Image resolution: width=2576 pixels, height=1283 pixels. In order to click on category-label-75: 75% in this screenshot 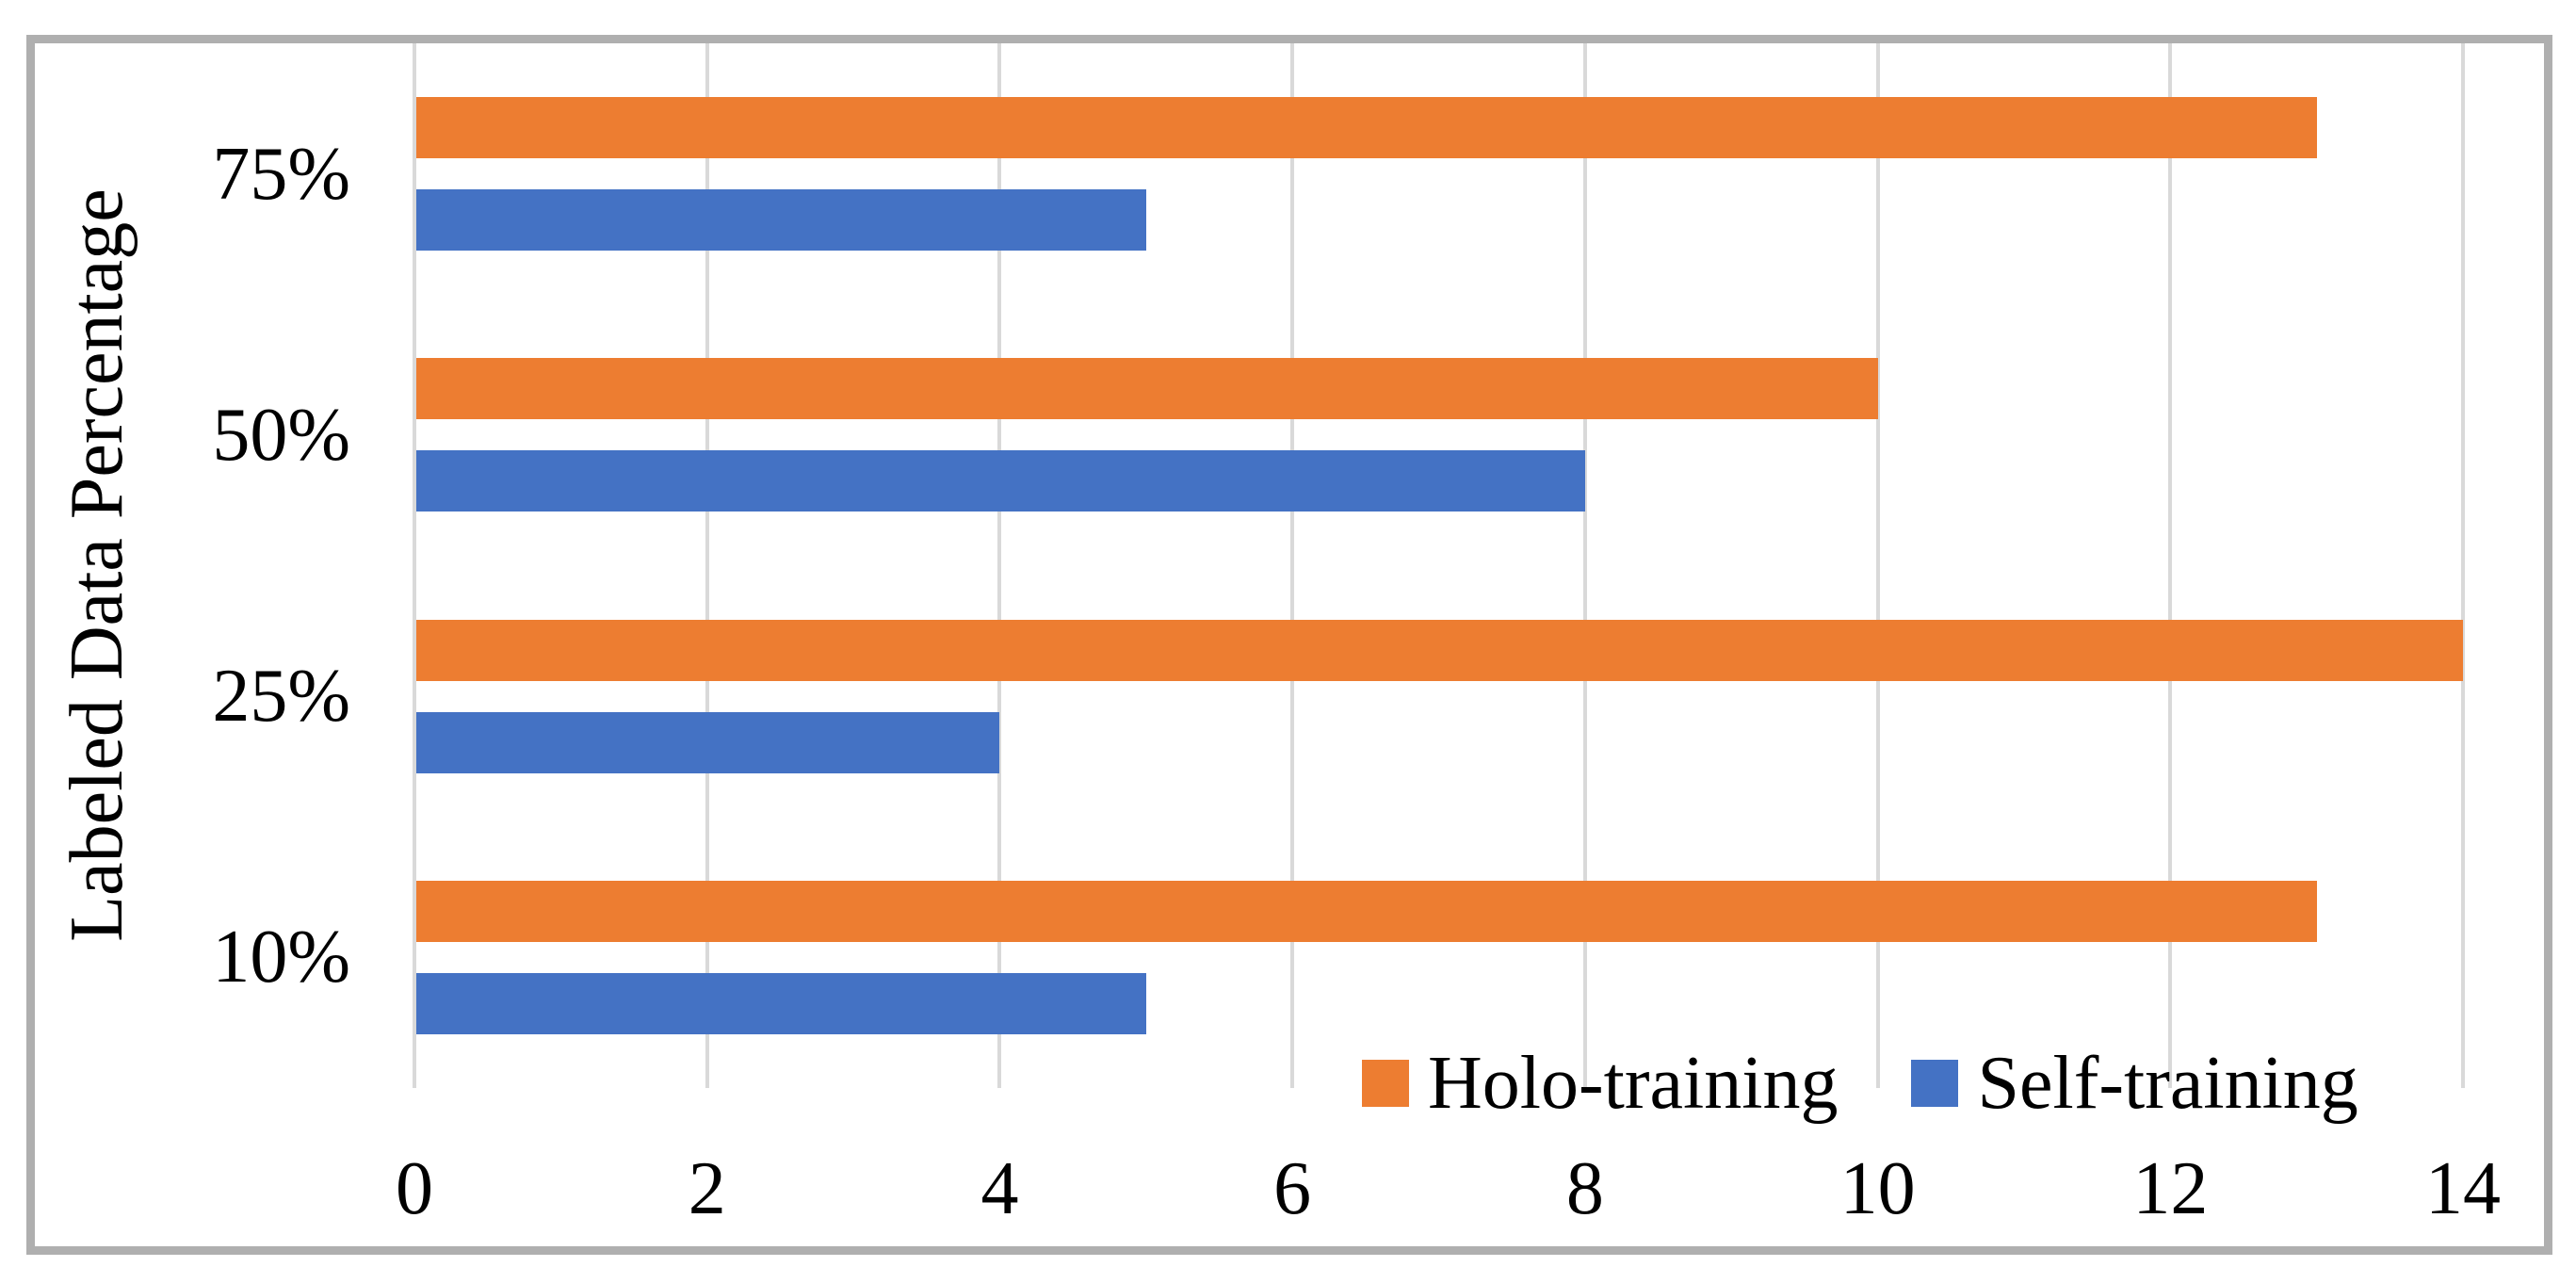, I will do `click(281, 174)`.